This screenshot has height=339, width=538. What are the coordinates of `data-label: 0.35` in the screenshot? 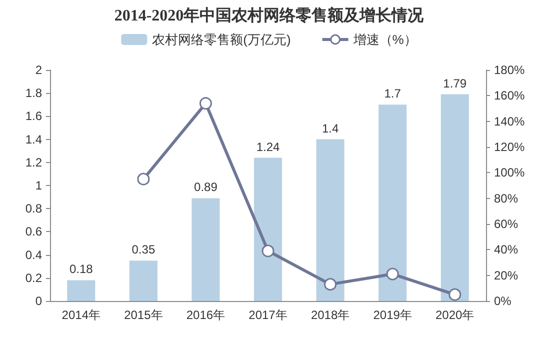 It's located at (144, 249).